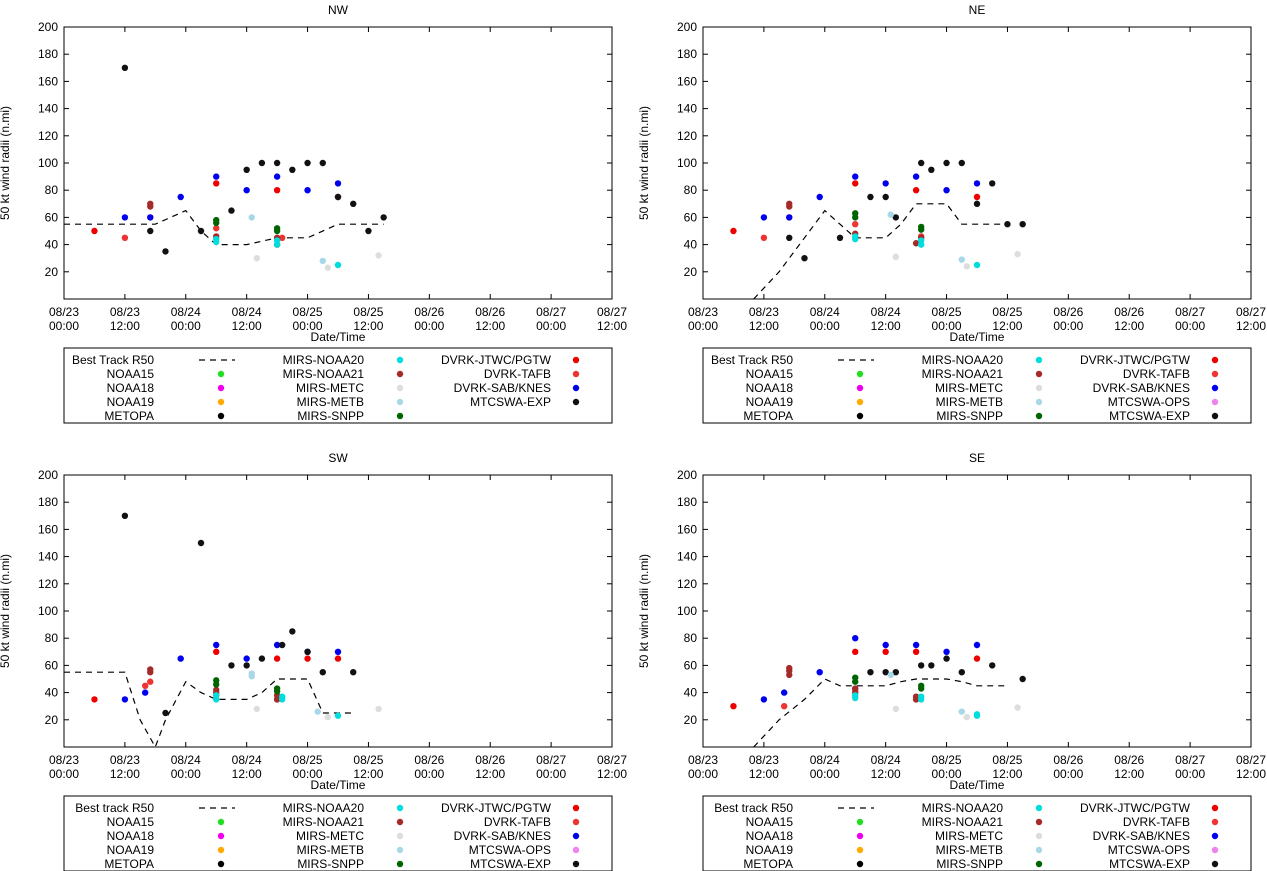  I want to click on legend-box, so click(338, 833).